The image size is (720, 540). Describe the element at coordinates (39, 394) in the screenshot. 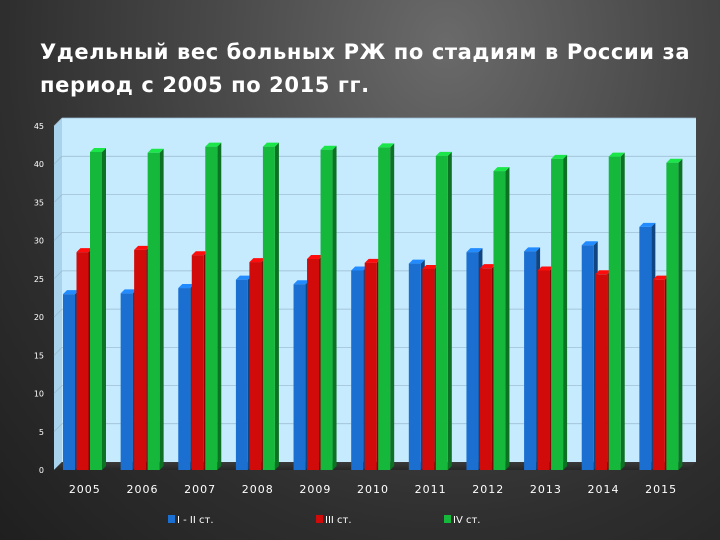

I see `y-tick-label: 10` at that location.